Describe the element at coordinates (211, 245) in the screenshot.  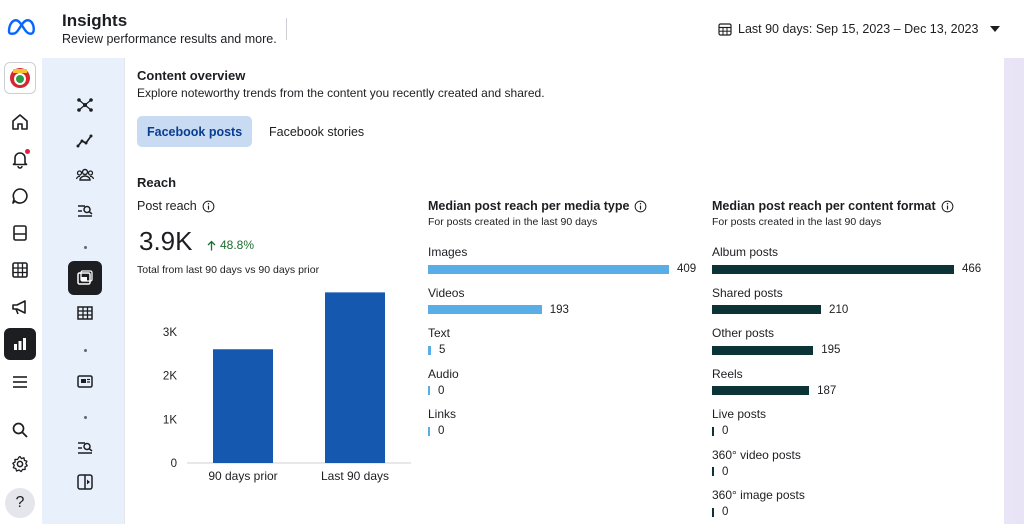
I see `arrow-up-icon` at that location.